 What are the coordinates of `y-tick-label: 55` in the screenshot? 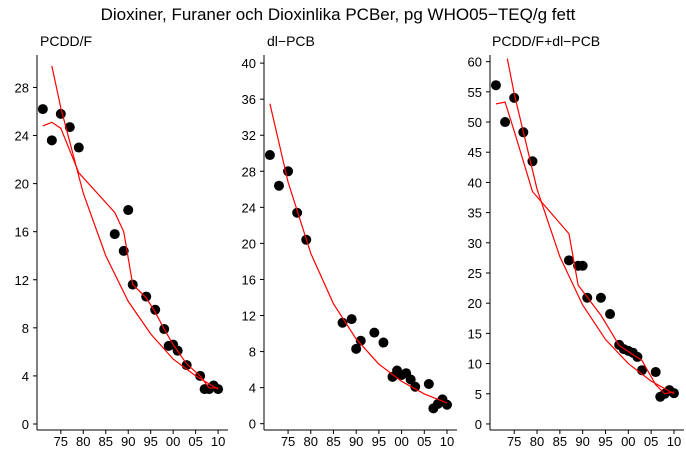 It's located at (475, 92).